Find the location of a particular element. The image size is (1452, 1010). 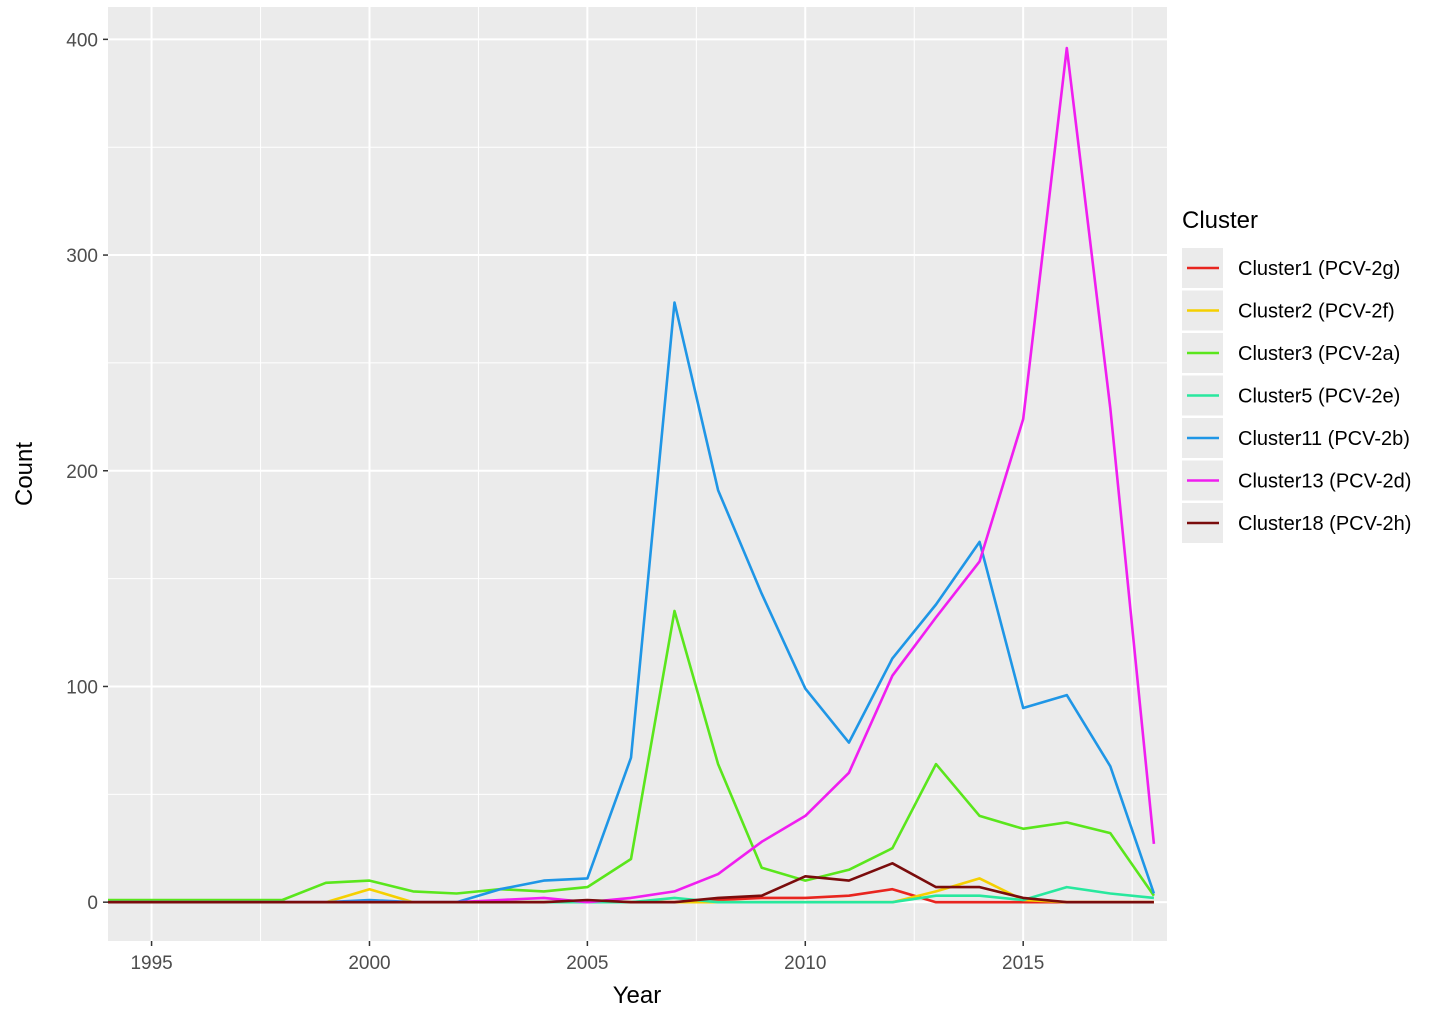

legend-label: Cluster1 (PCV-2g) is located at coordinates (1319, 269).